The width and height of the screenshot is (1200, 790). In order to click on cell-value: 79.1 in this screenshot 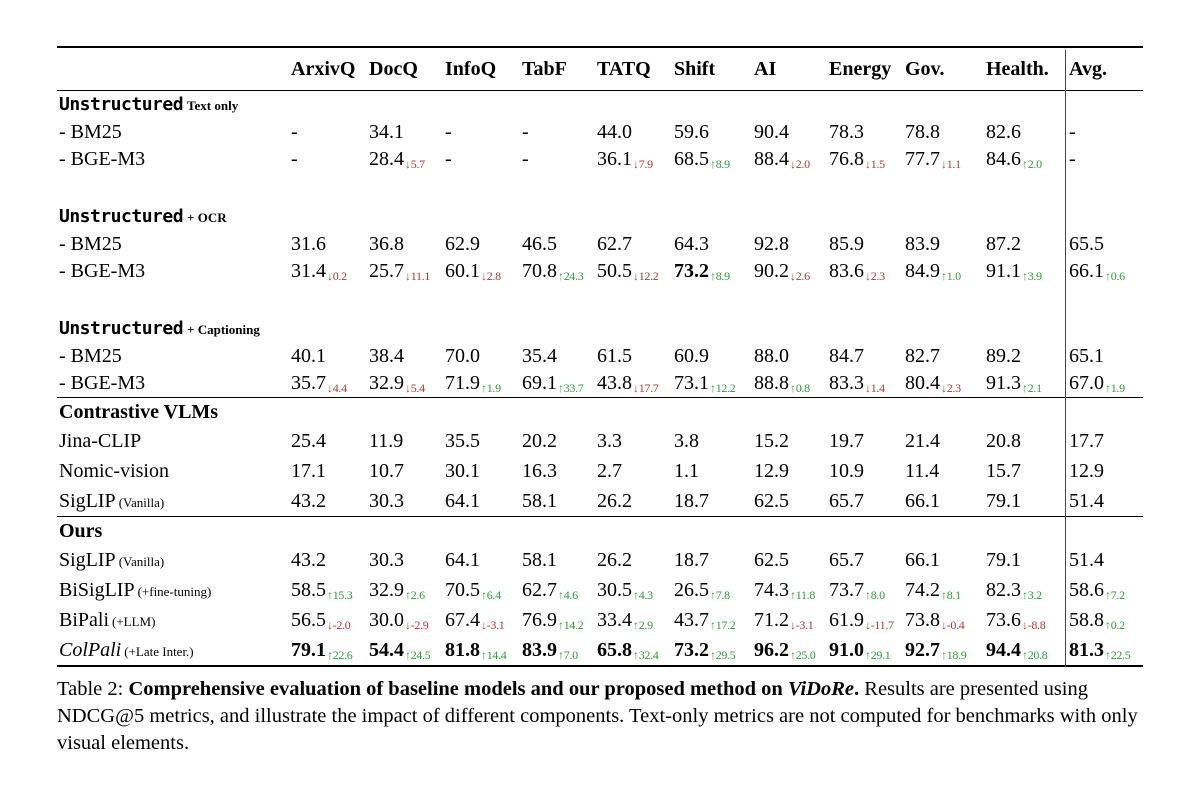, I will do `click(1003, 501)`.